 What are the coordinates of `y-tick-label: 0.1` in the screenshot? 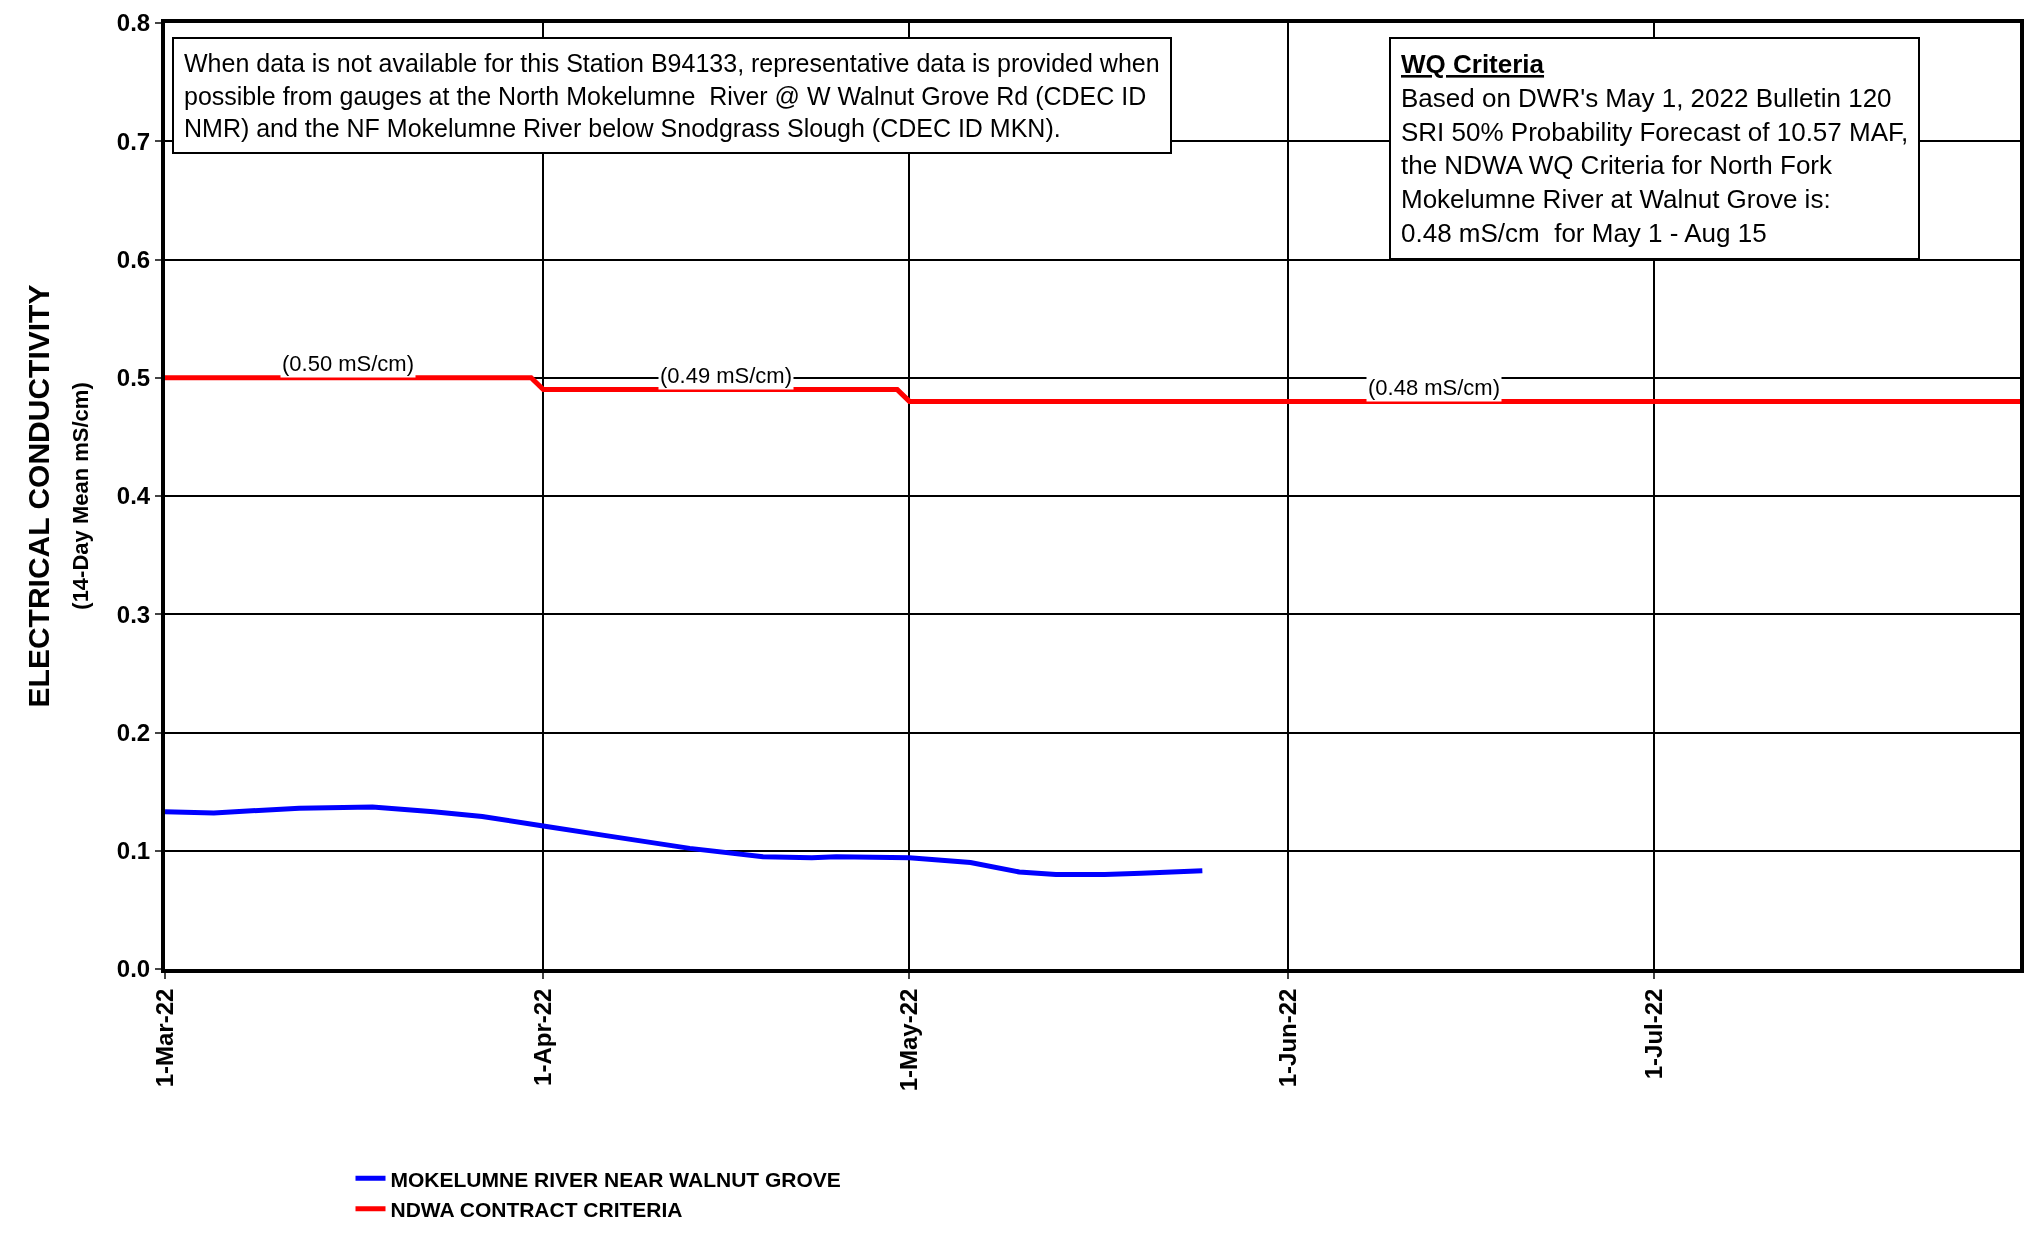 It's located at (133, 851).